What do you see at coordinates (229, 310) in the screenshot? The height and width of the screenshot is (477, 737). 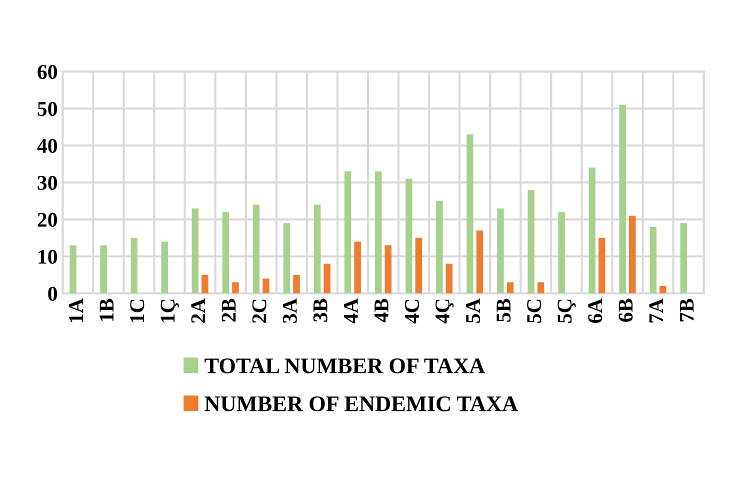 I see `x-tick-label: 2B` at bounding box center [229, 310].